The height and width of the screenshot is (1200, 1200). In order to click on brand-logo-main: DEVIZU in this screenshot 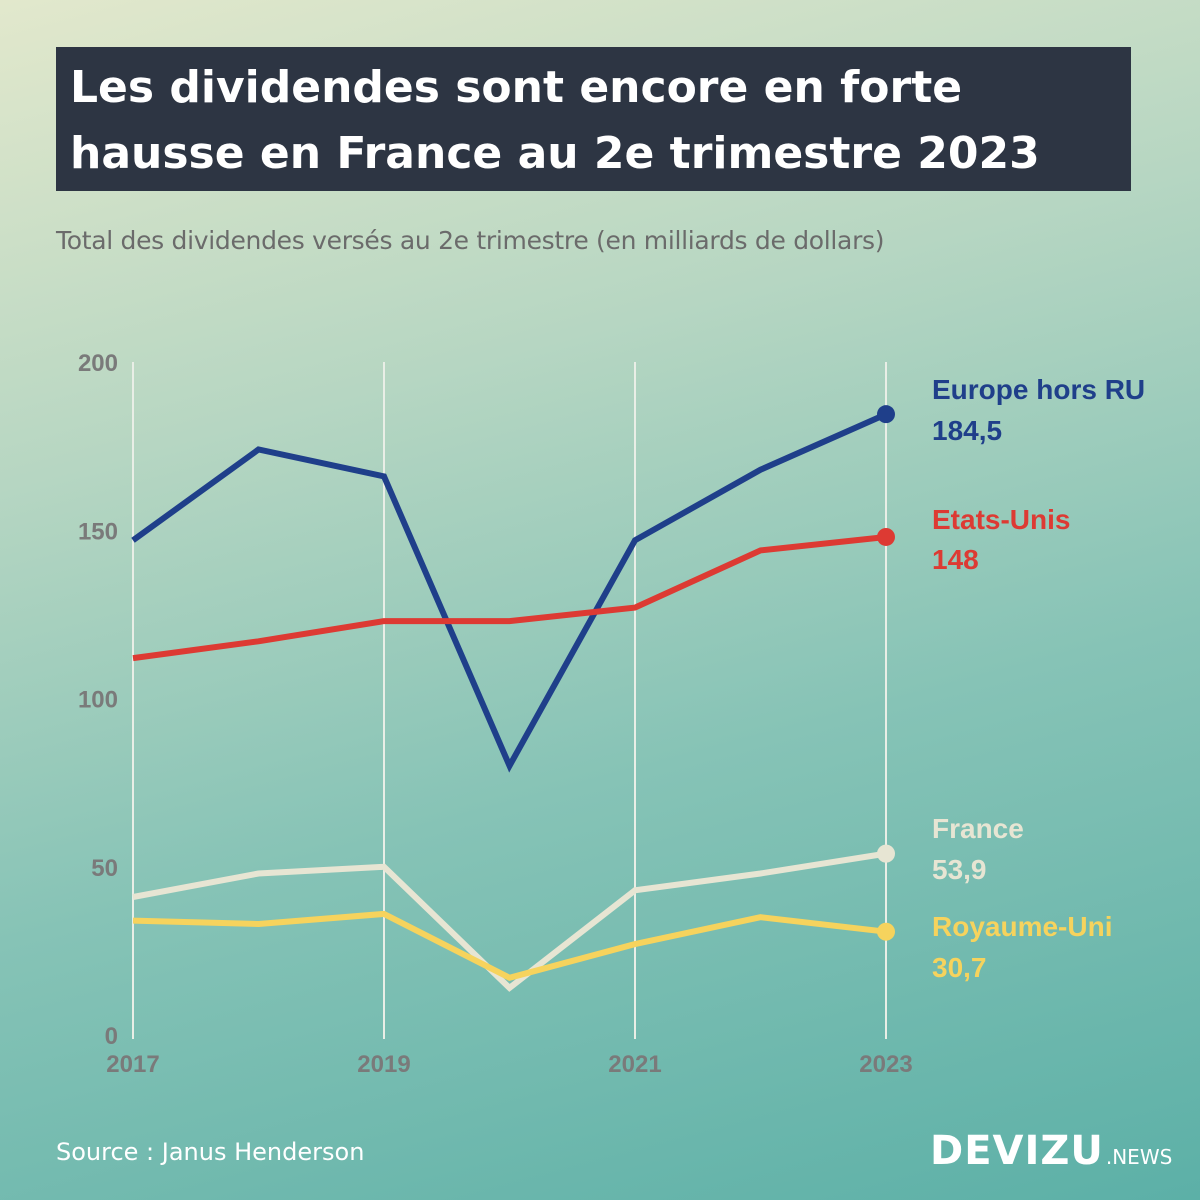, I will do `click(1017, 1151)`.